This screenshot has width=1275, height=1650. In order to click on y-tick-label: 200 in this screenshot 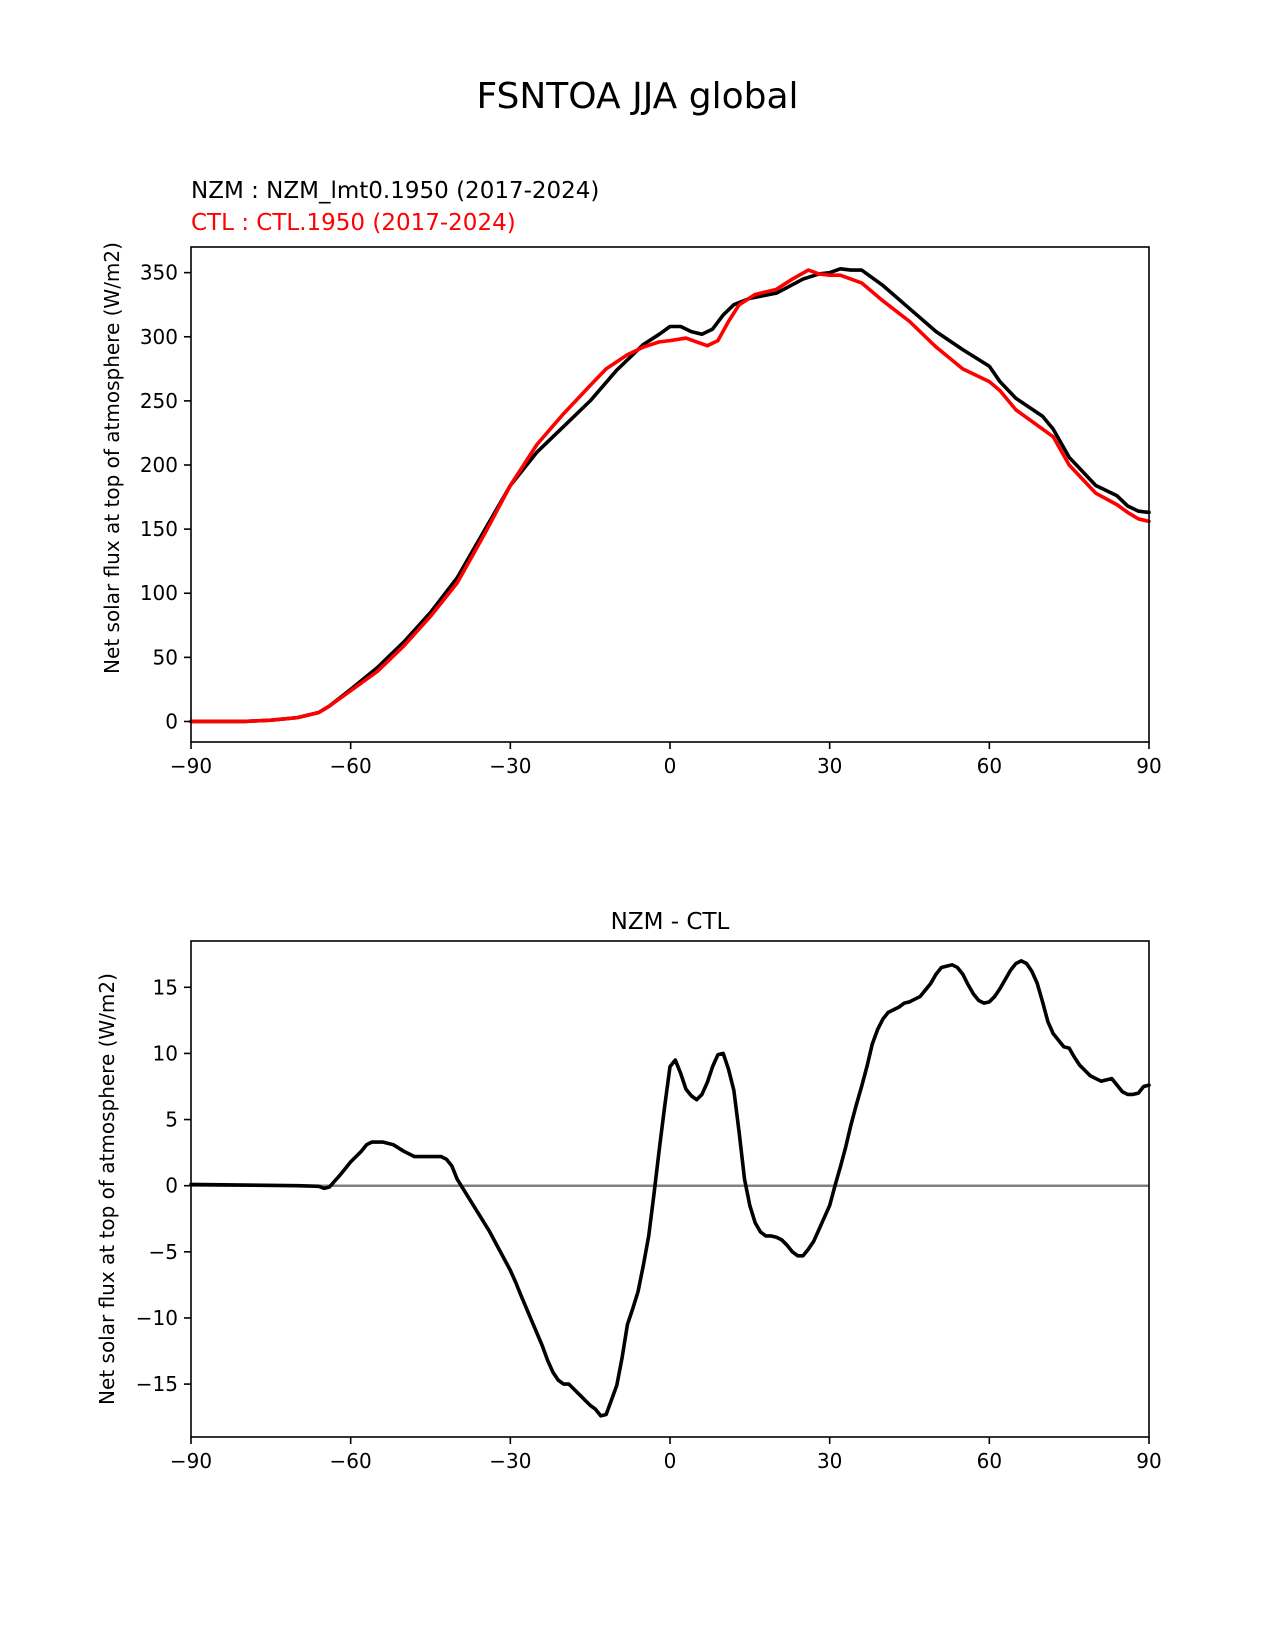, I will do `click(159, 465)`.